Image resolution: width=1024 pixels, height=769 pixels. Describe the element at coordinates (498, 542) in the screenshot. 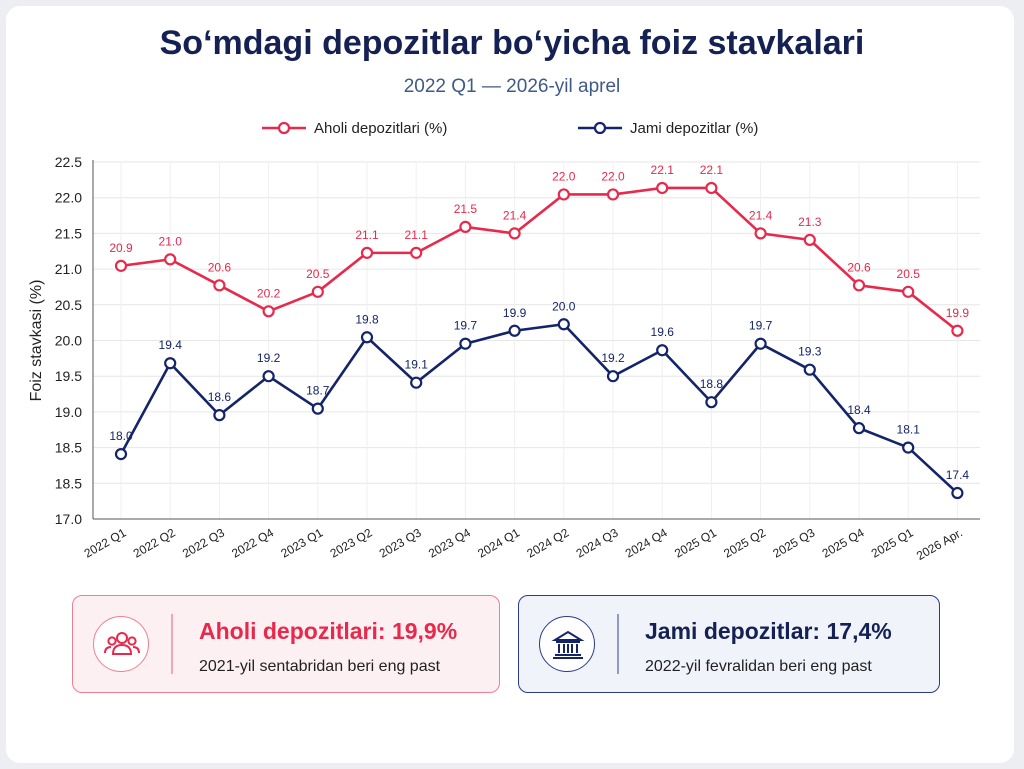

I see `x-tick-label: 2024 Q1` at that location.